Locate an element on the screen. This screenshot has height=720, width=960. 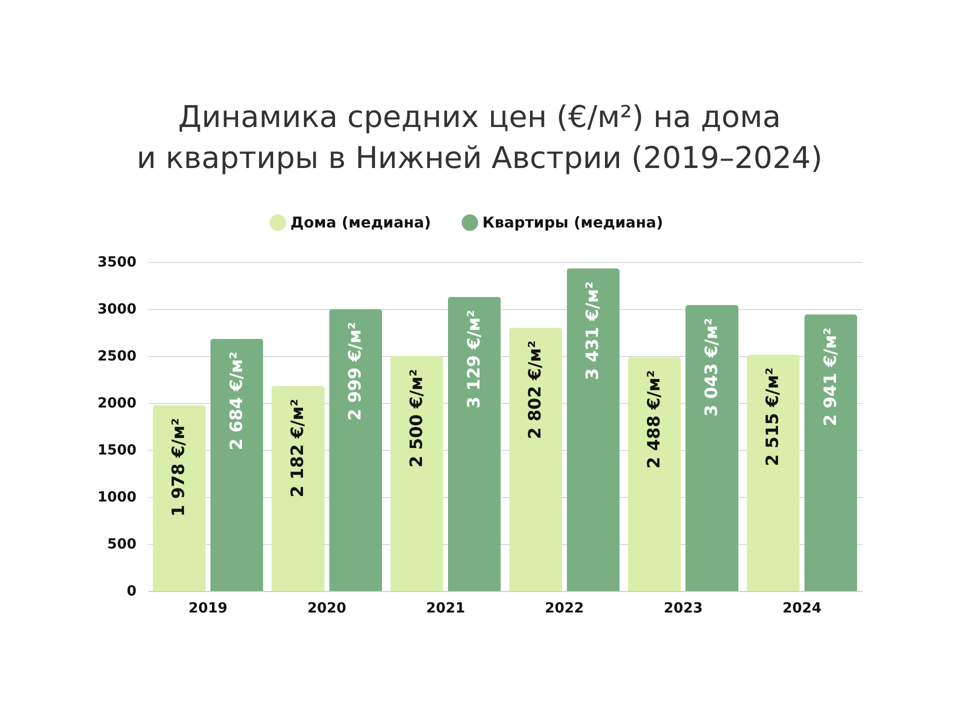
data-label: 2 941 €/м² is located at coordinates (830, 377).